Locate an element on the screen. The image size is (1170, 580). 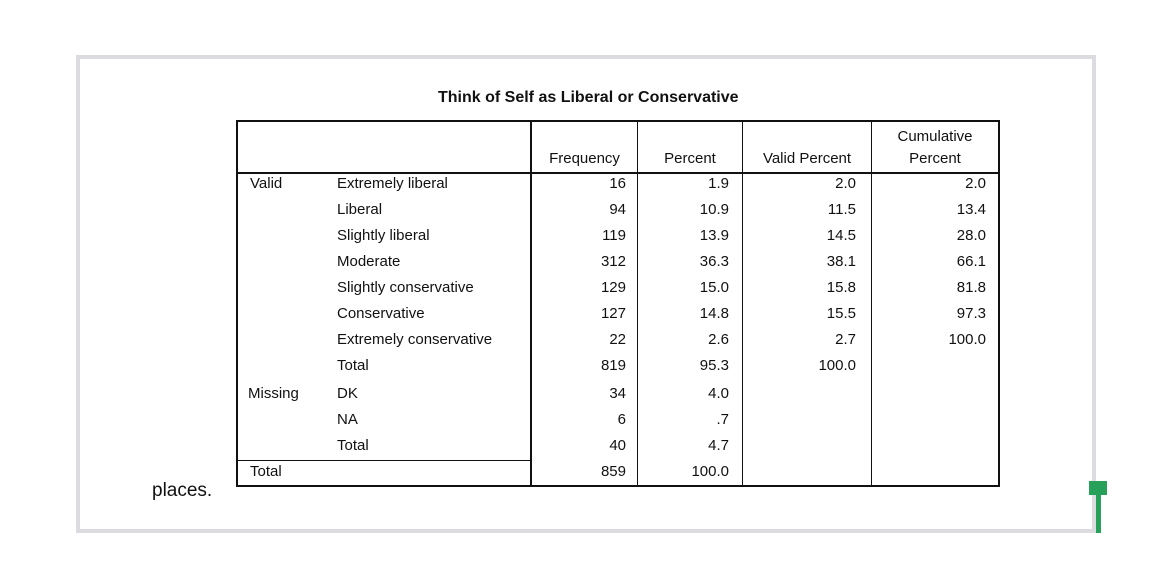
row-label: Moderate is located at coordinates (369, 261).